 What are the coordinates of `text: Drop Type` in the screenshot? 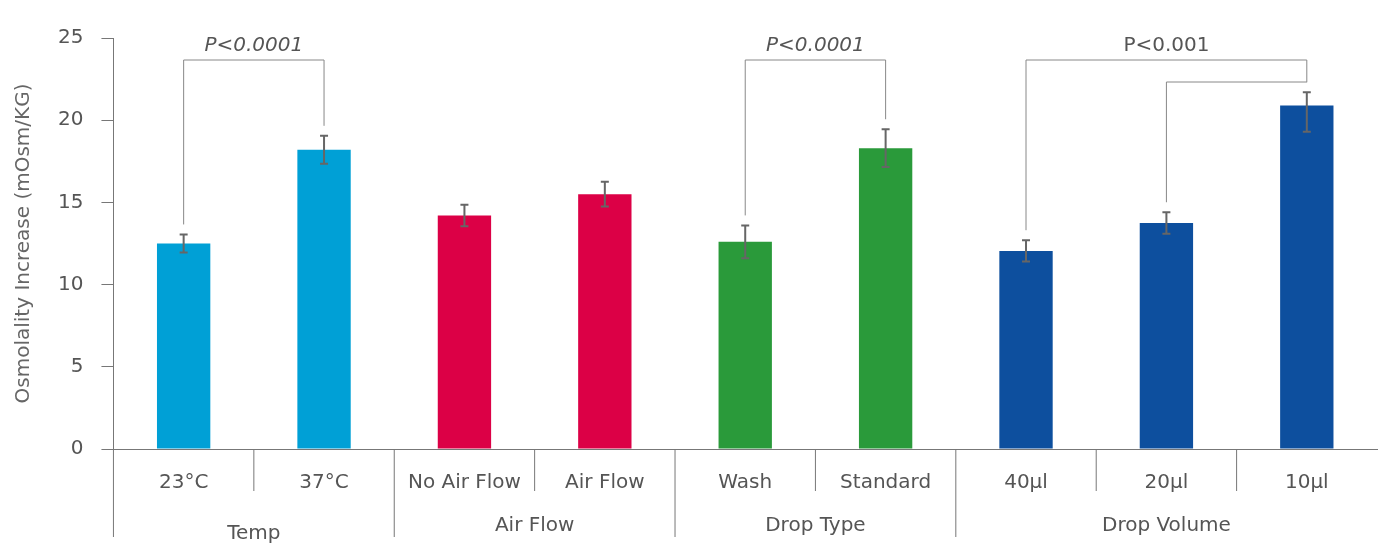 It's located at (815, 524).